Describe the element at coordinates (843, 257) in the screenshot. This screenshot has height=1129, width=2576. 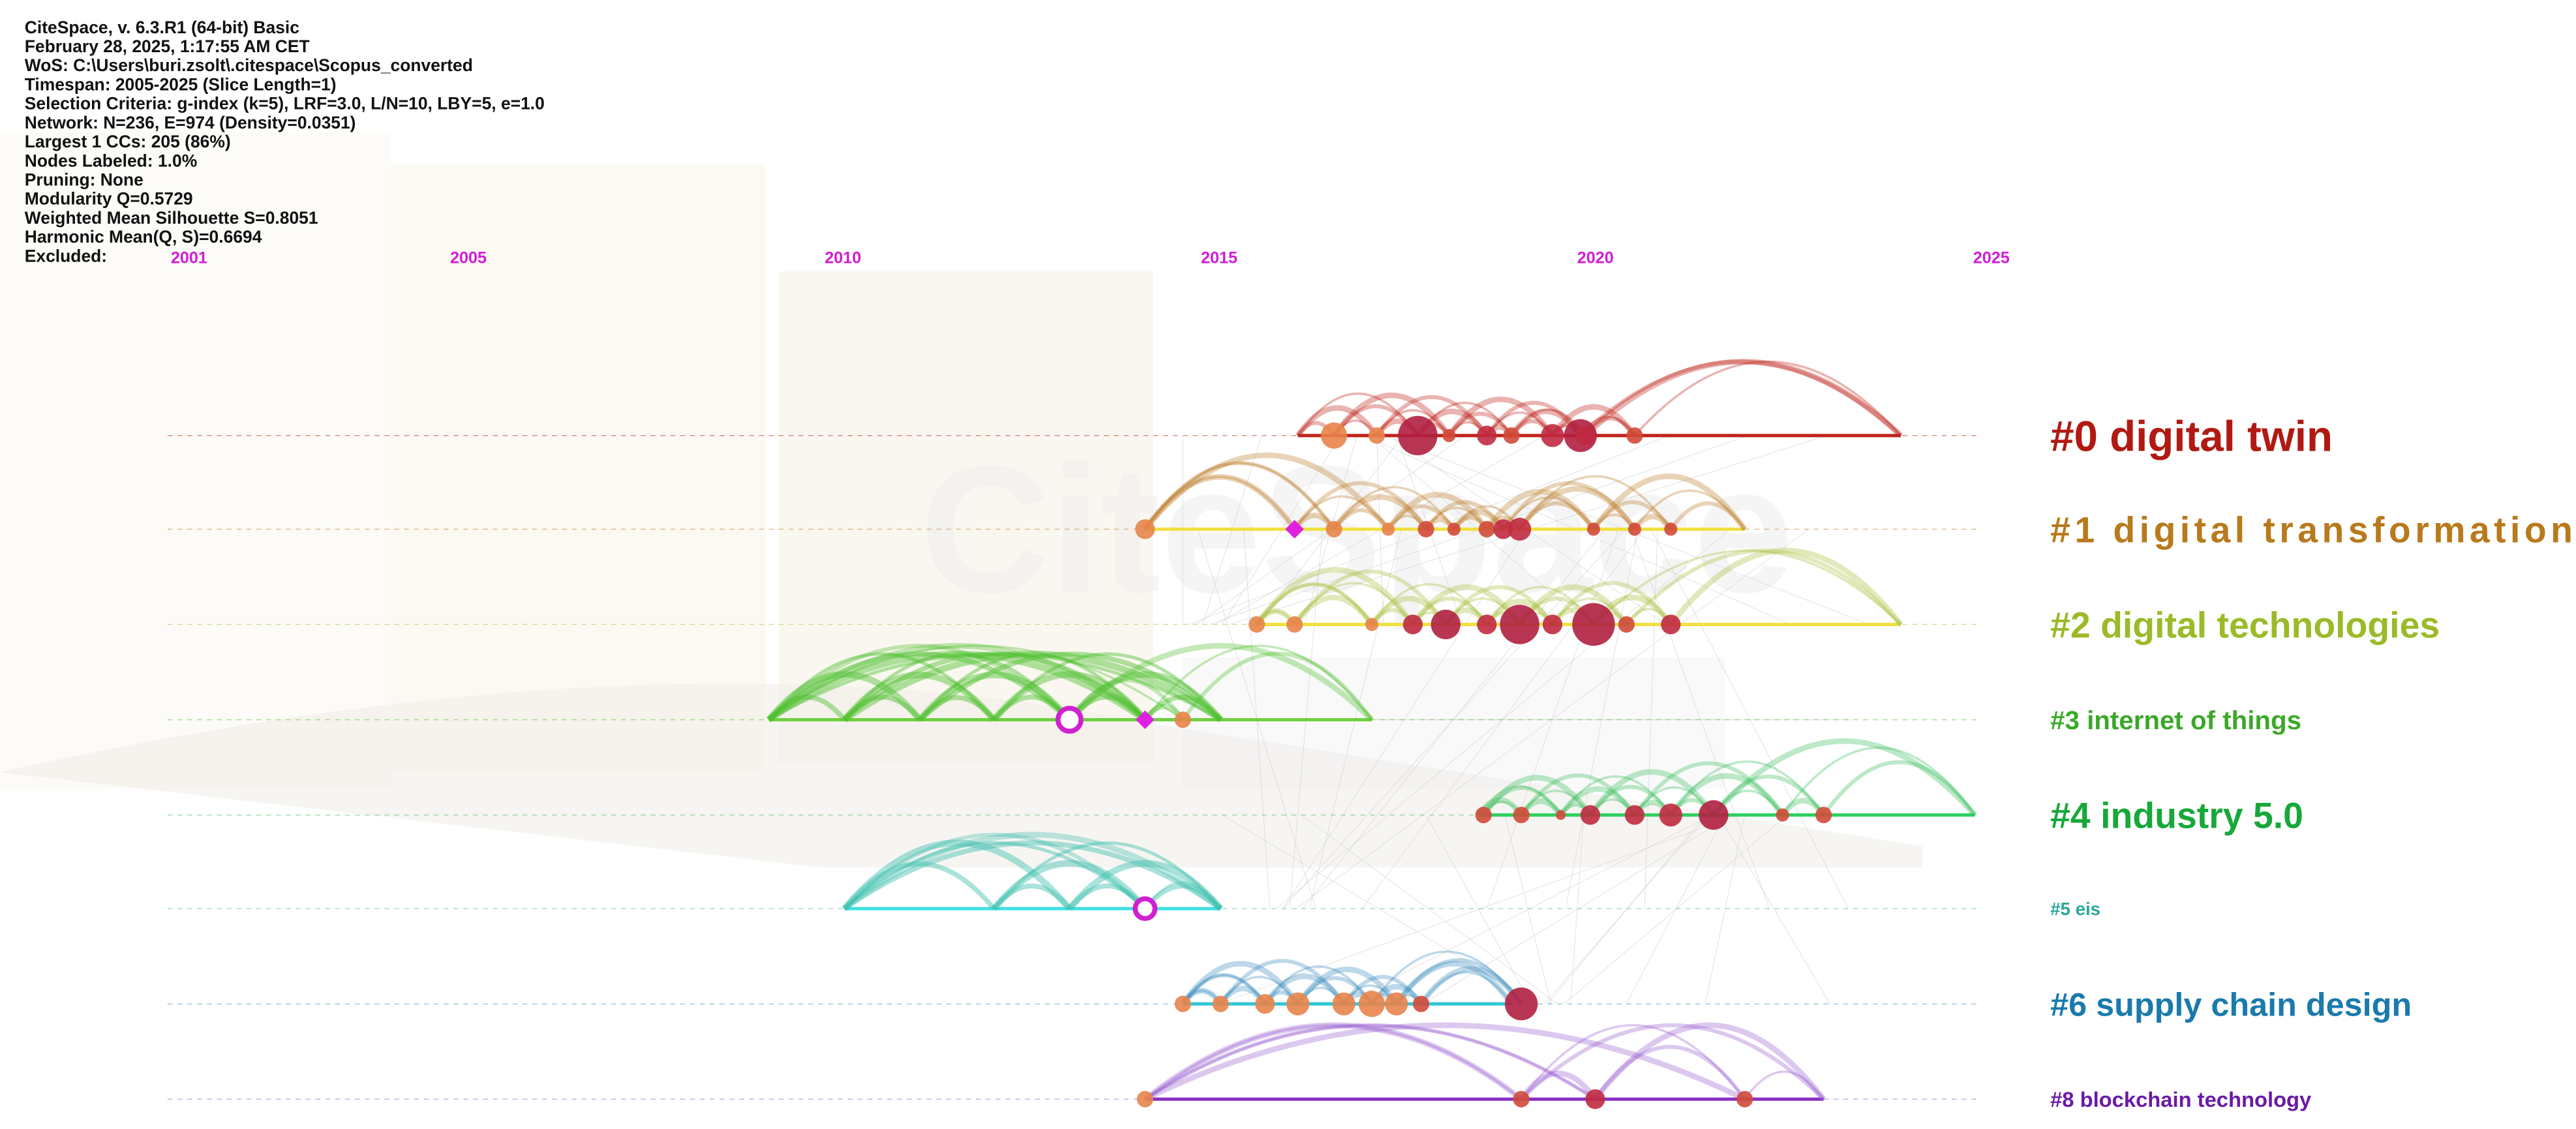
I see `year-label: 2010` at that location.